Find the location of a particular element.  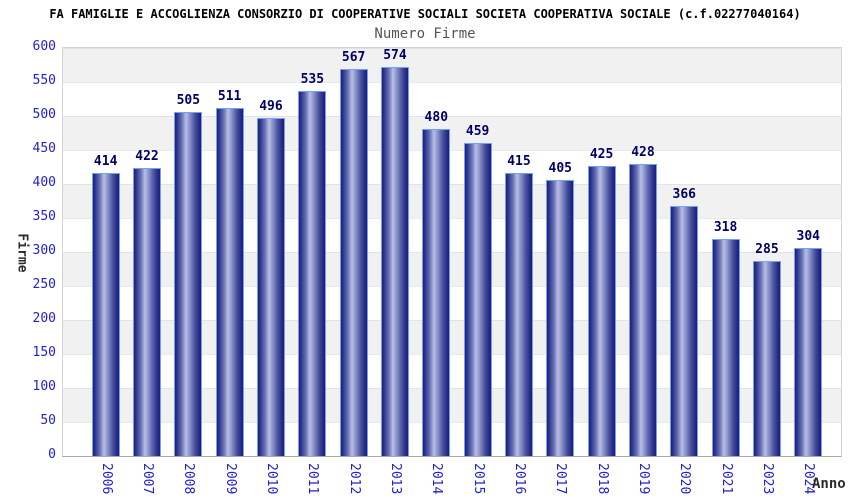

bar-value-label: 425 is located at coordinates (601, 154).